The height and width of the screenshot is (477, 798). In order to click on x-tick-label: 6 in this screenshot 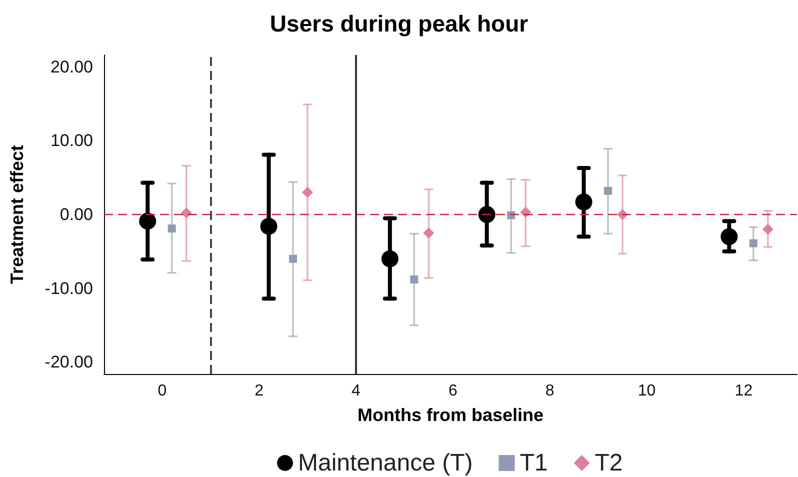, I will do `click(453, 391)`.